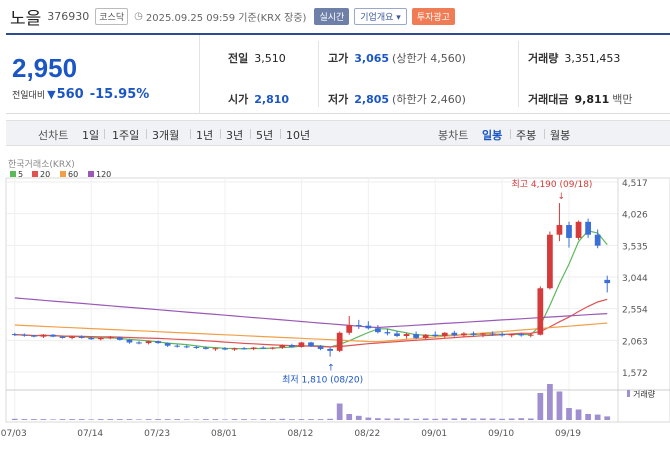 This screenshot has height=460, width=670. Describe the element at coordinates (622, 99) in the screenshot. I see `amount-unit: 백만` at that location.